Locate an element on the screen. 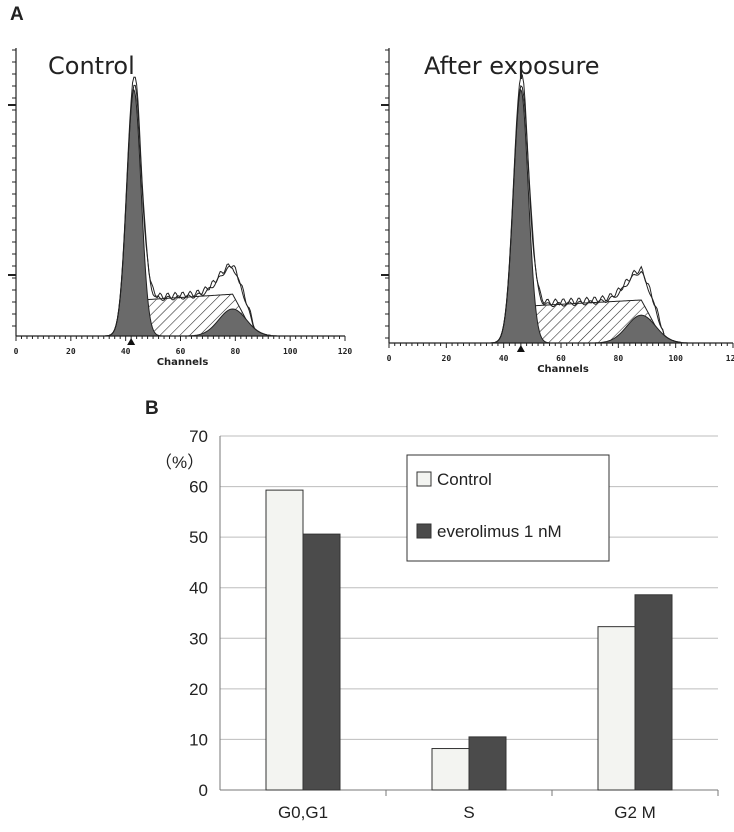 The width and height of the screenshot is (734, 832). x-tick-label: G0,G1 is located at coordinates (303, 812).